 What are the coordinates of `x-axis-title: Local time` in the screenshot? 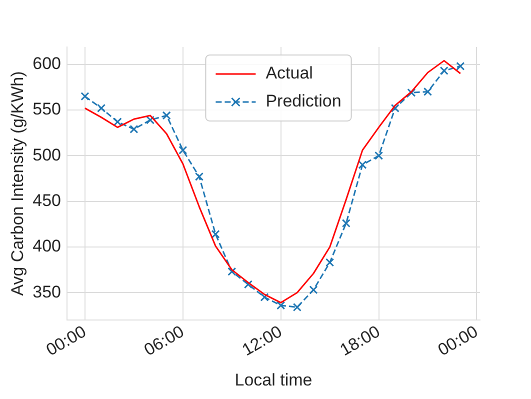 It's located at (273, 380).